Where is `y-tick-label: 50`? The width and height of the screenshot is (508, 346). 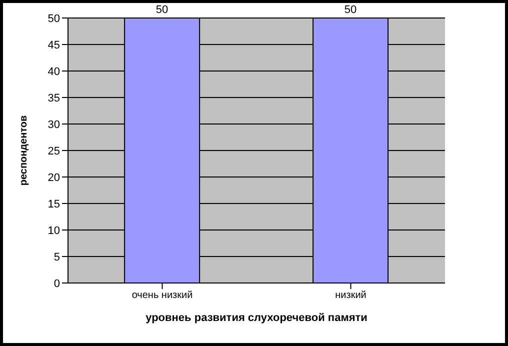 y-tick-label: 50 is located at coordinates (54, 18).